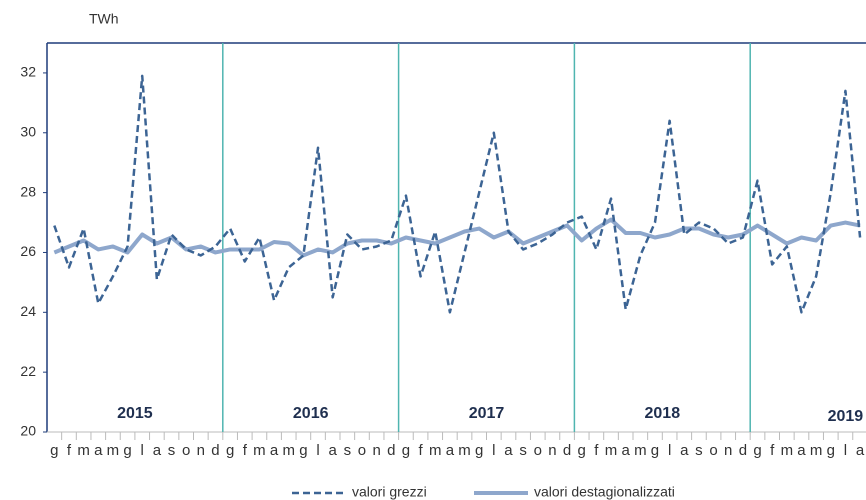 This screenshot has height=500, width=866. I want to click on year-label: 2016, so click(311, 413).